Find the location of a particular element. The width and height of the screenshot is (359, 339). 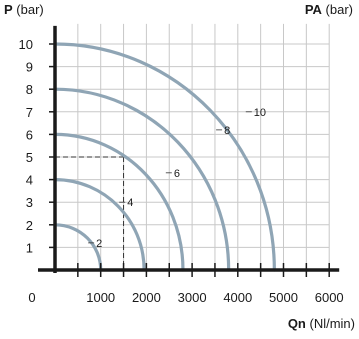

x-axis-title: Qn (Nl/min) is located at coordinates (321, 323).